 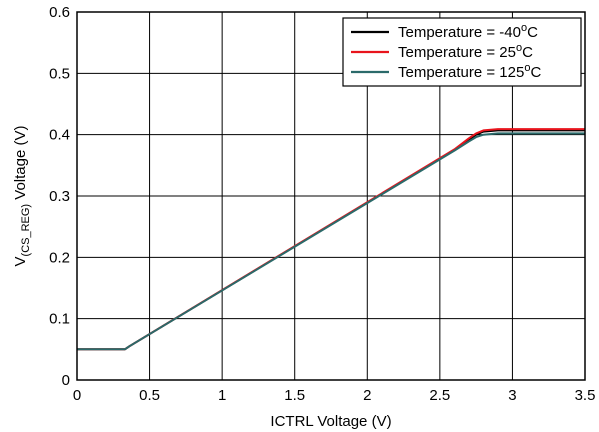 What do you see at coordinates (468, 31) in the screenshot?
I see `legend-entry: Temperature = -40oC` at bounding box center [468, 31].